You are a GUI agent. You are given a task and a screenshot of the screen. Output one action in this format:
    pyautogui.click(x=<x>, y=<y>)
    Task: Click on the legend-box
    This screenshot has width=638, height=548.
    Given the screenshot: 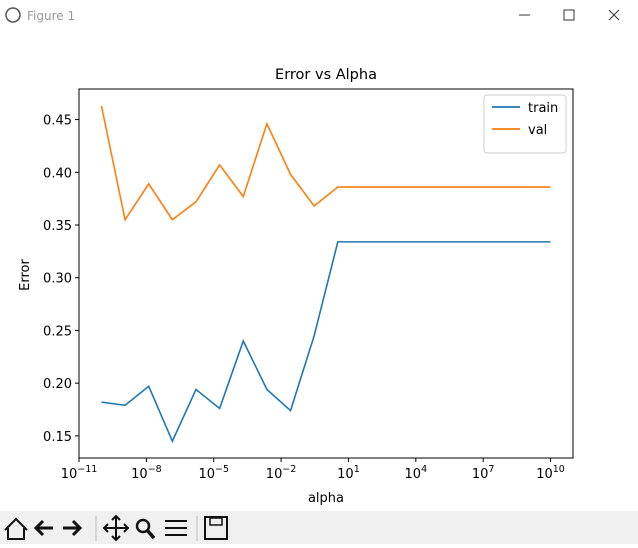 What is the action you would take?
    pyautogui.click(x=525, y=124)
    